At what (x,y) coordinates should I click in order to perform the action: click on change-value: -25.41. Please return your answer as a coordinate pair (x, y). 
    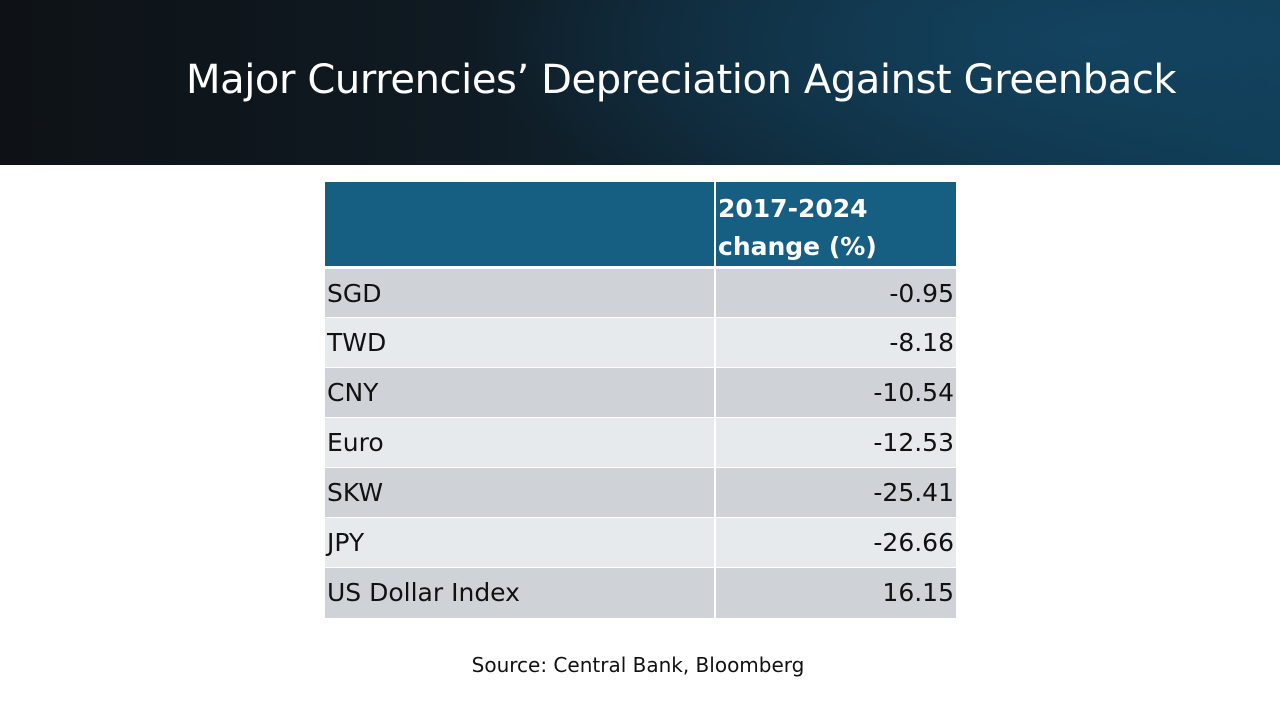
    Looking at the image, I should click on (835, 492).